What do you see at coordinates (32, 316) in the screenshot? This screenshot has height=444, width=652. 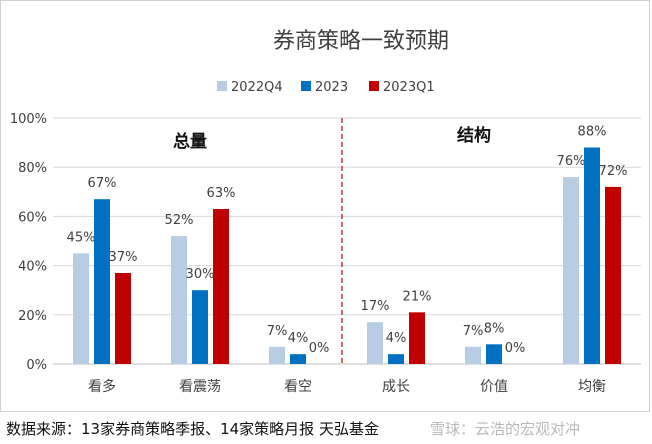 I see `y-tick-label: 20%` at bounding box center [32, 316].